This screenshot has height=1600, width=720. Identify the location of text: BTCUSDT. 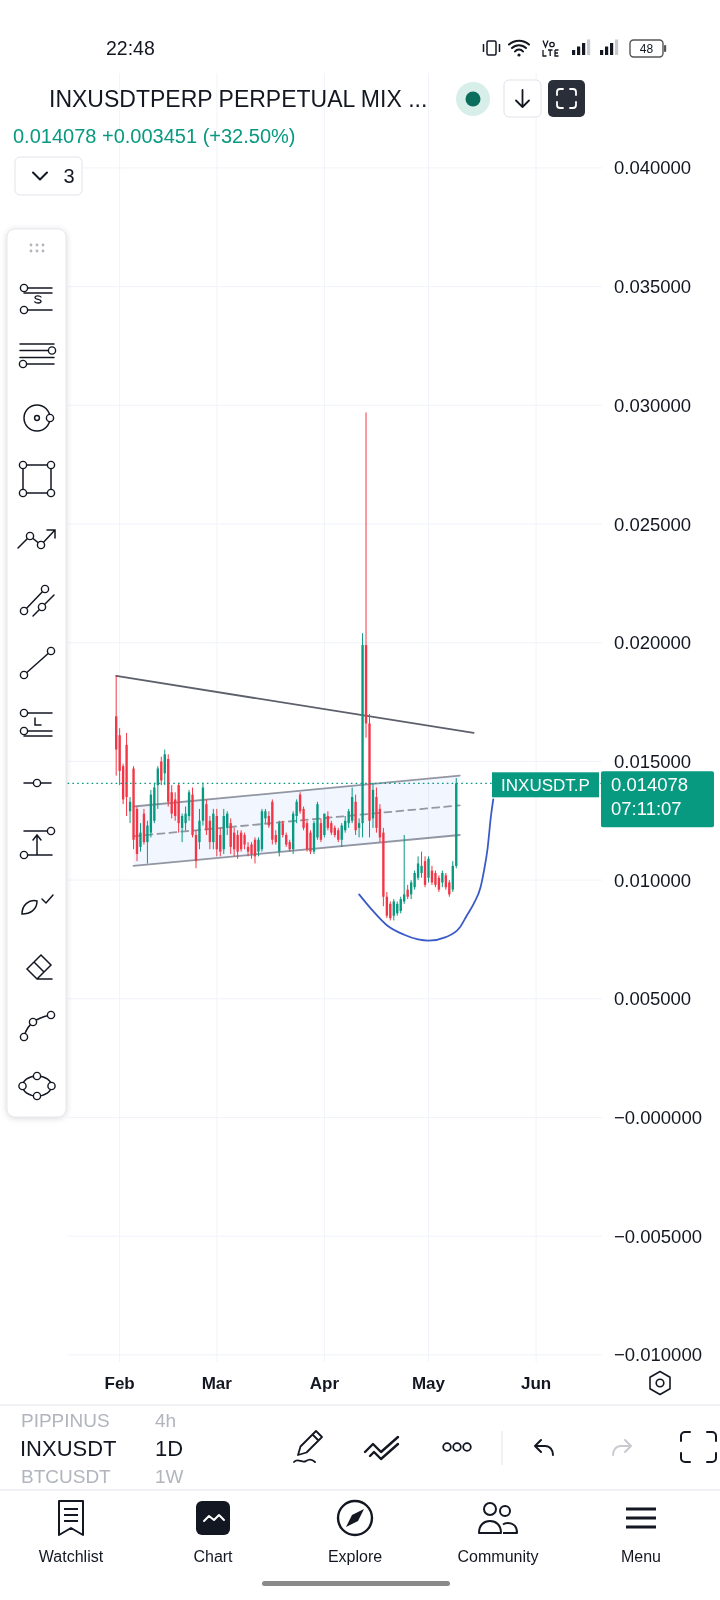
(66, 1476).